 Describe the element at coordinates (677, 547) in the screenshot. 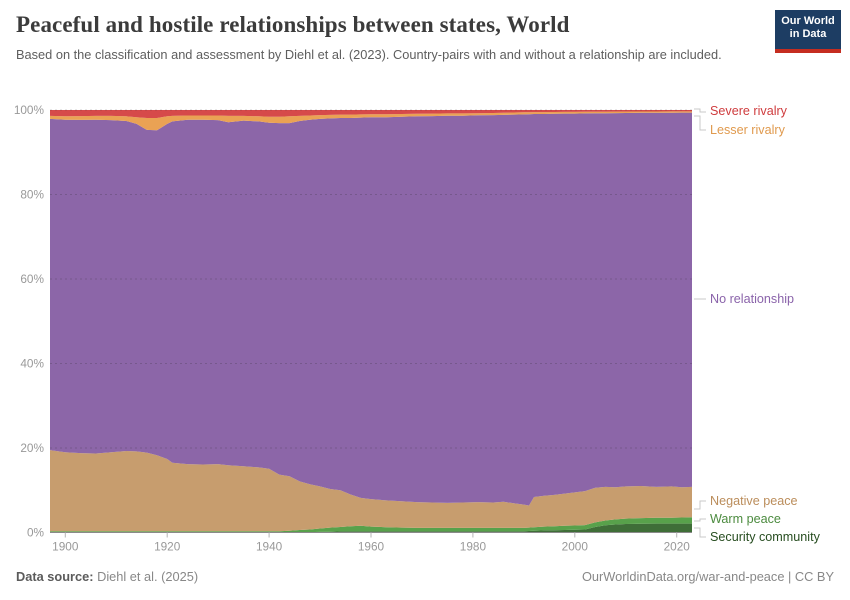

I see `x-tick-label: 2020` at that location.